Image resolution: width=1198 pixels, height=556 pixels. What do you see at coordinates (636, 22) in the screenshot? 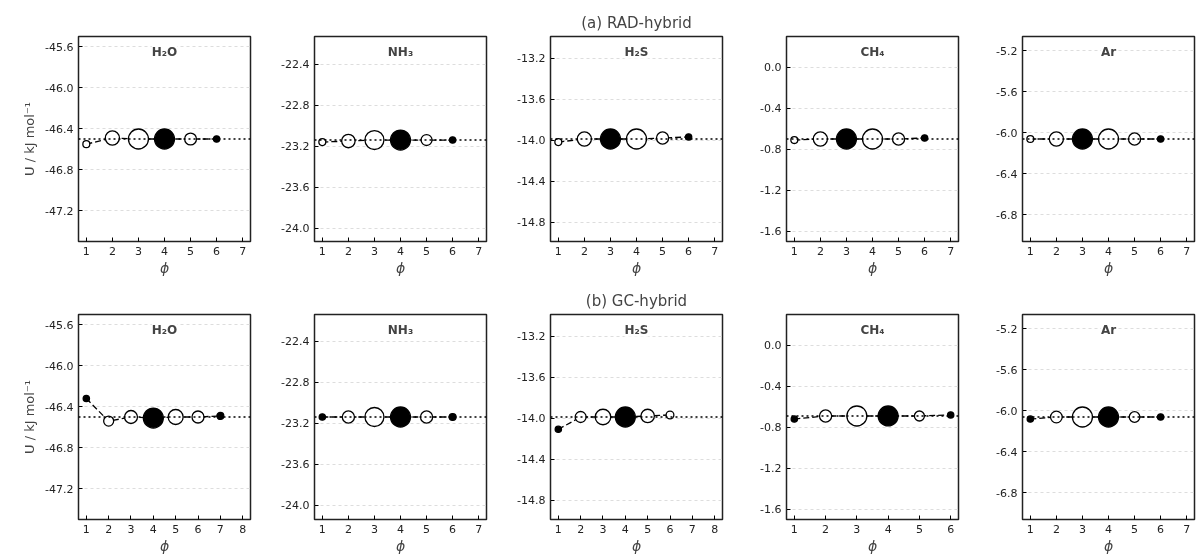
I see `chart-title: (a) RAD-hybrid` at bounding box center [636, 22].